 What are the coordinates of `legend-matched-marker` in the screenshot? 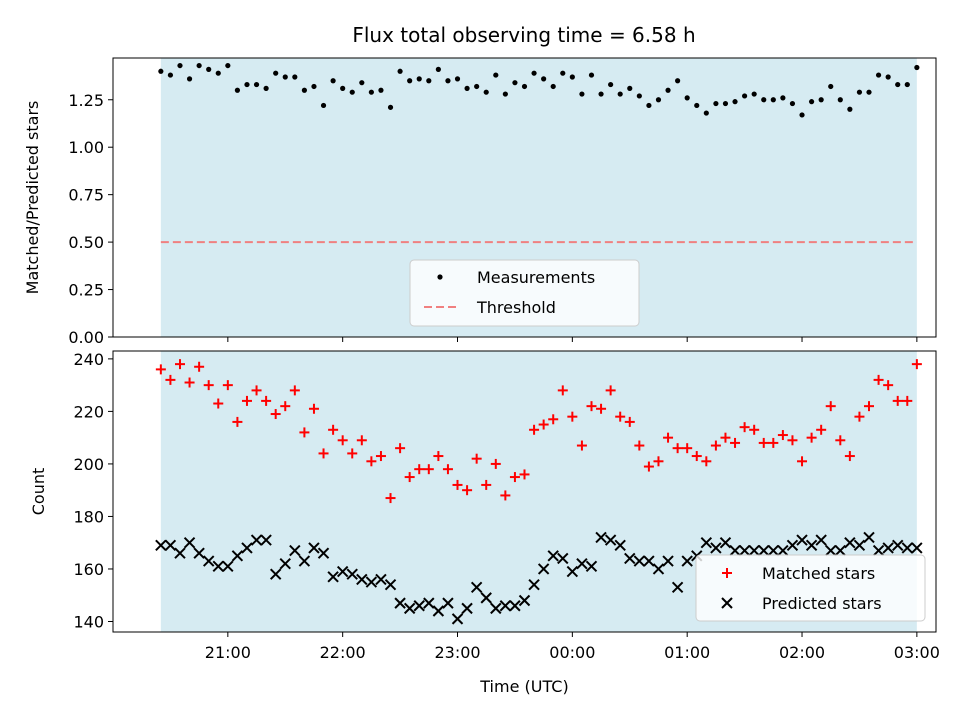 It's located at (727, 573).